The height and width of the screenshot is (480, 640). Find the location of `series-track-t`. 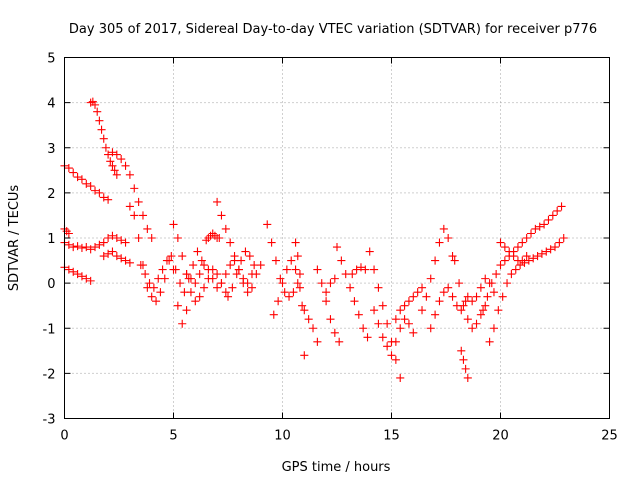

series-track-t is located at coordinates (359, 271).